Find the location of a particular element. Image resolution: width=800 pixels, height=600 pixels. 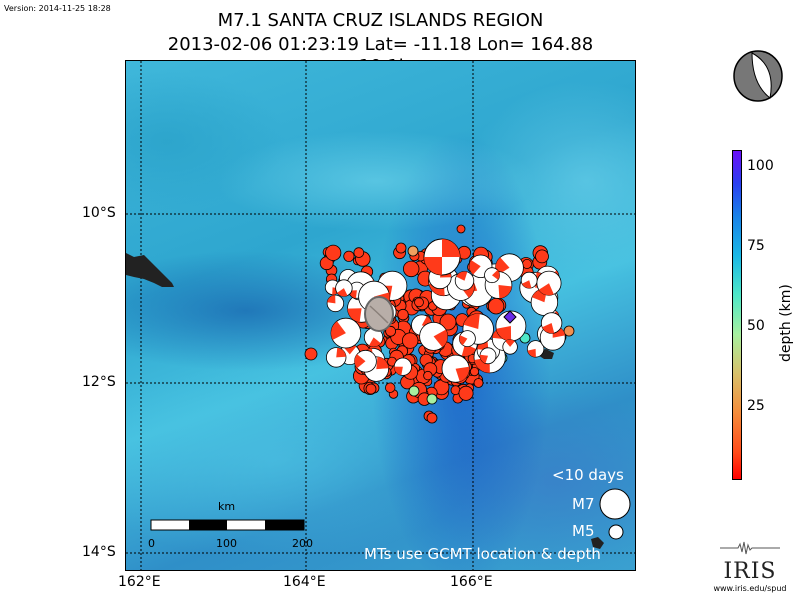

legend-m7-label: M7 is located at coordinates (583, 504).